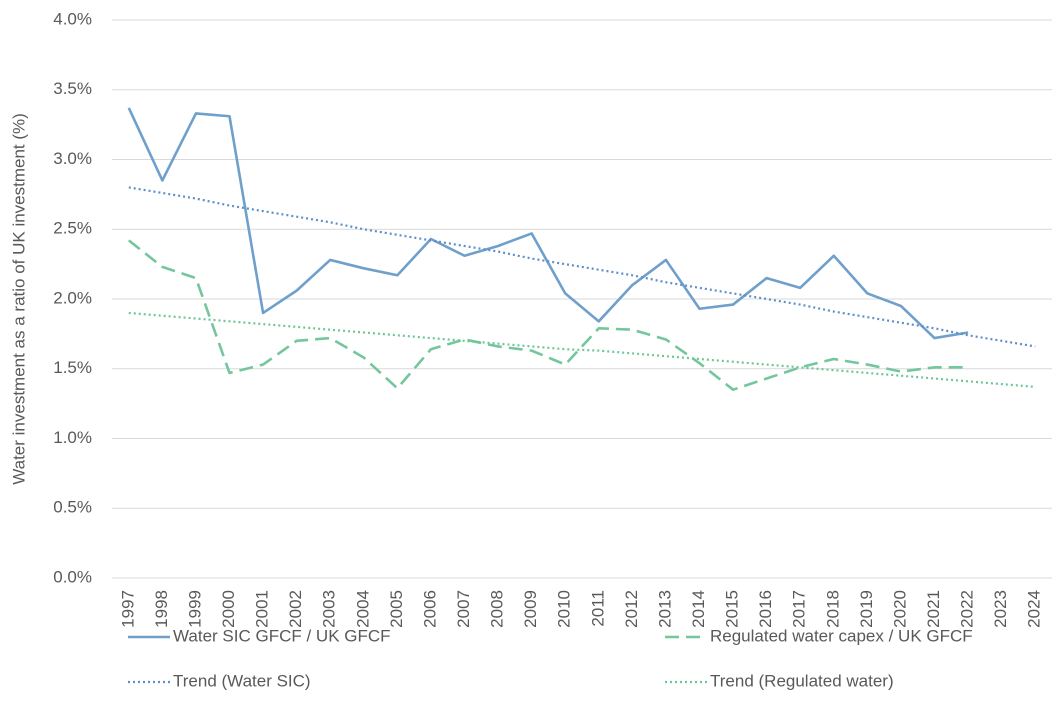 Image resolution: width=1062 pixels, height=727 pixels. Describe the element at coordinates (802, 680) in the screenshot. I see `legend-label: Trend (Regulated water)` at that location.